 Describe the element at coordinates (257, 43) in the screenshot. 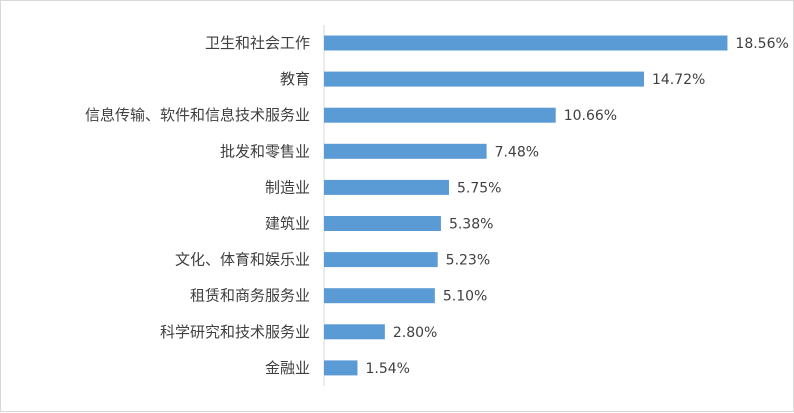

I see `category-label: 卫生和社会工作` at that location.